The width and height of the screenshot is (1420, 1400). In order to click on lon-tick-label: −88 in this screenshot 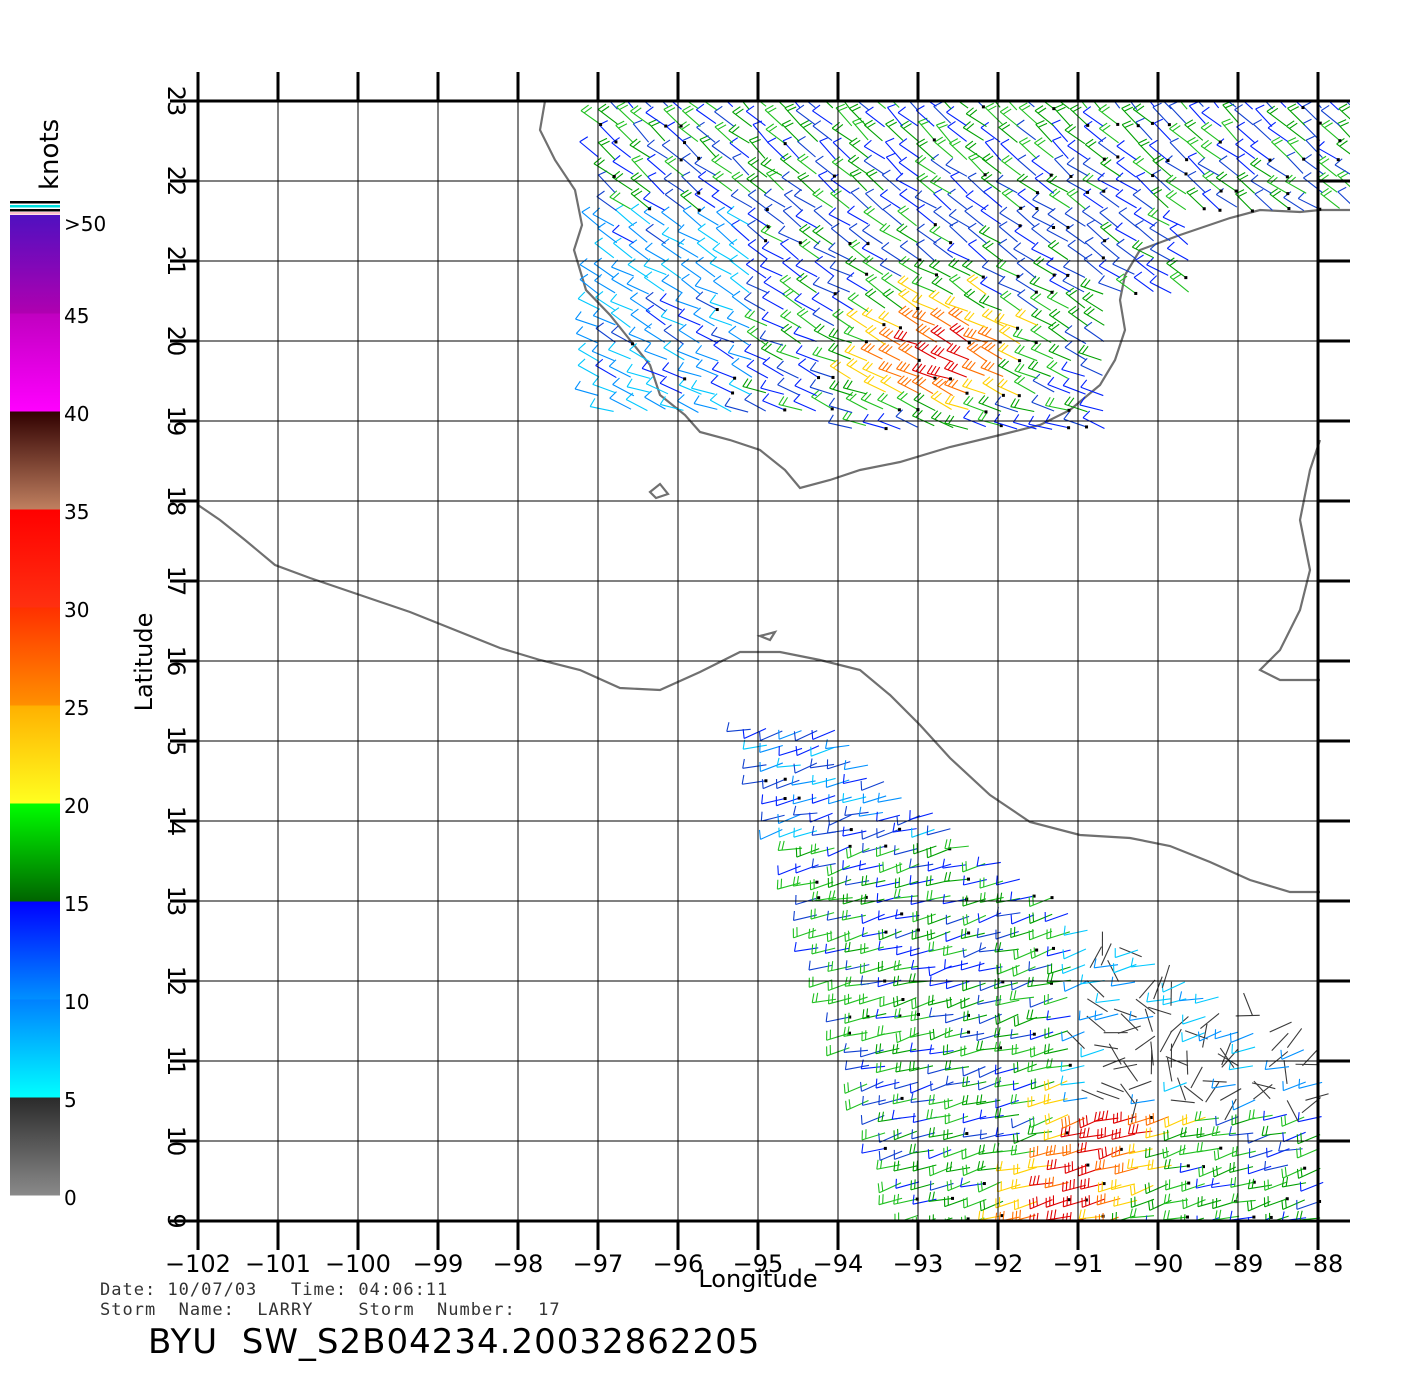, I will do `click(1318, 1264)`.